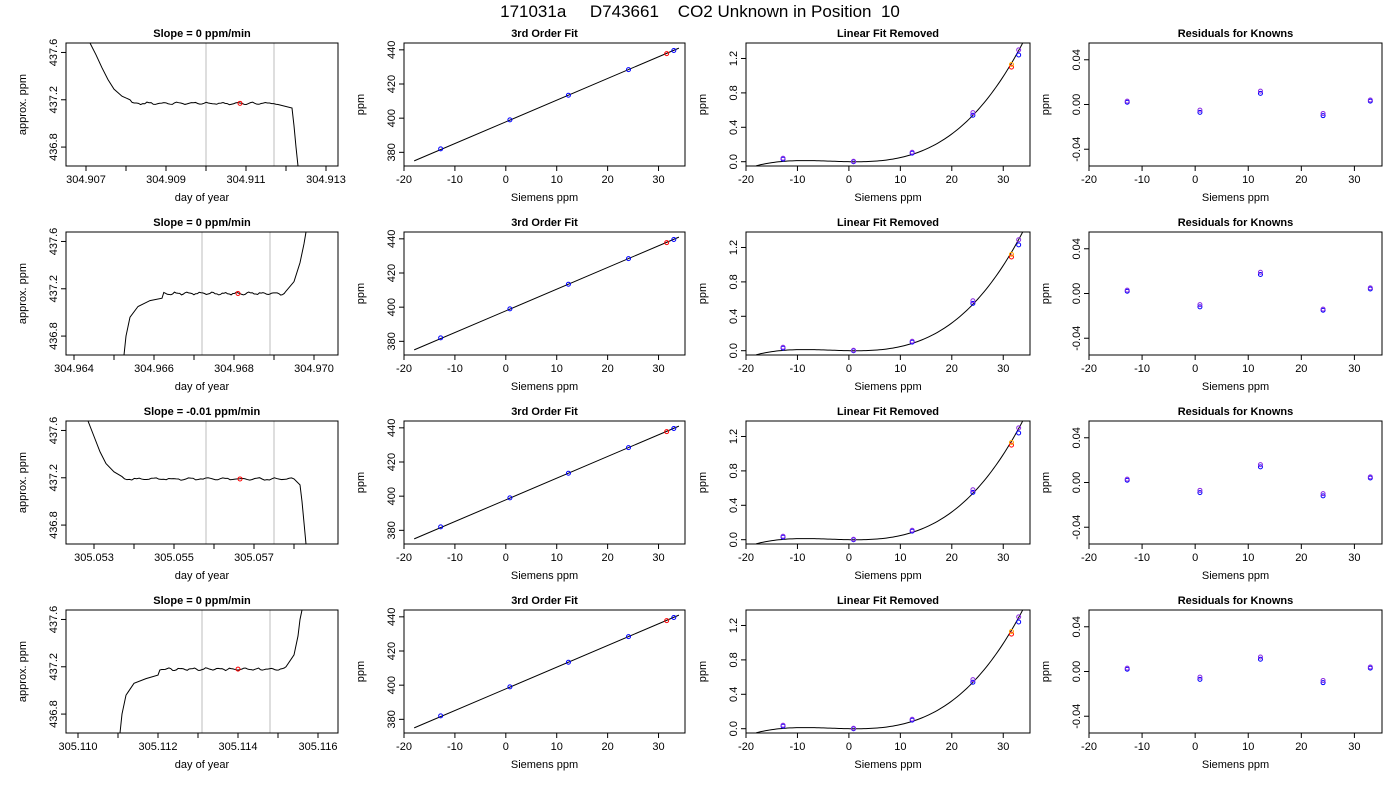  Describe the element at coordinates (202, 576) in the screenshot. I see `x-axis-label: day of year` at that location.